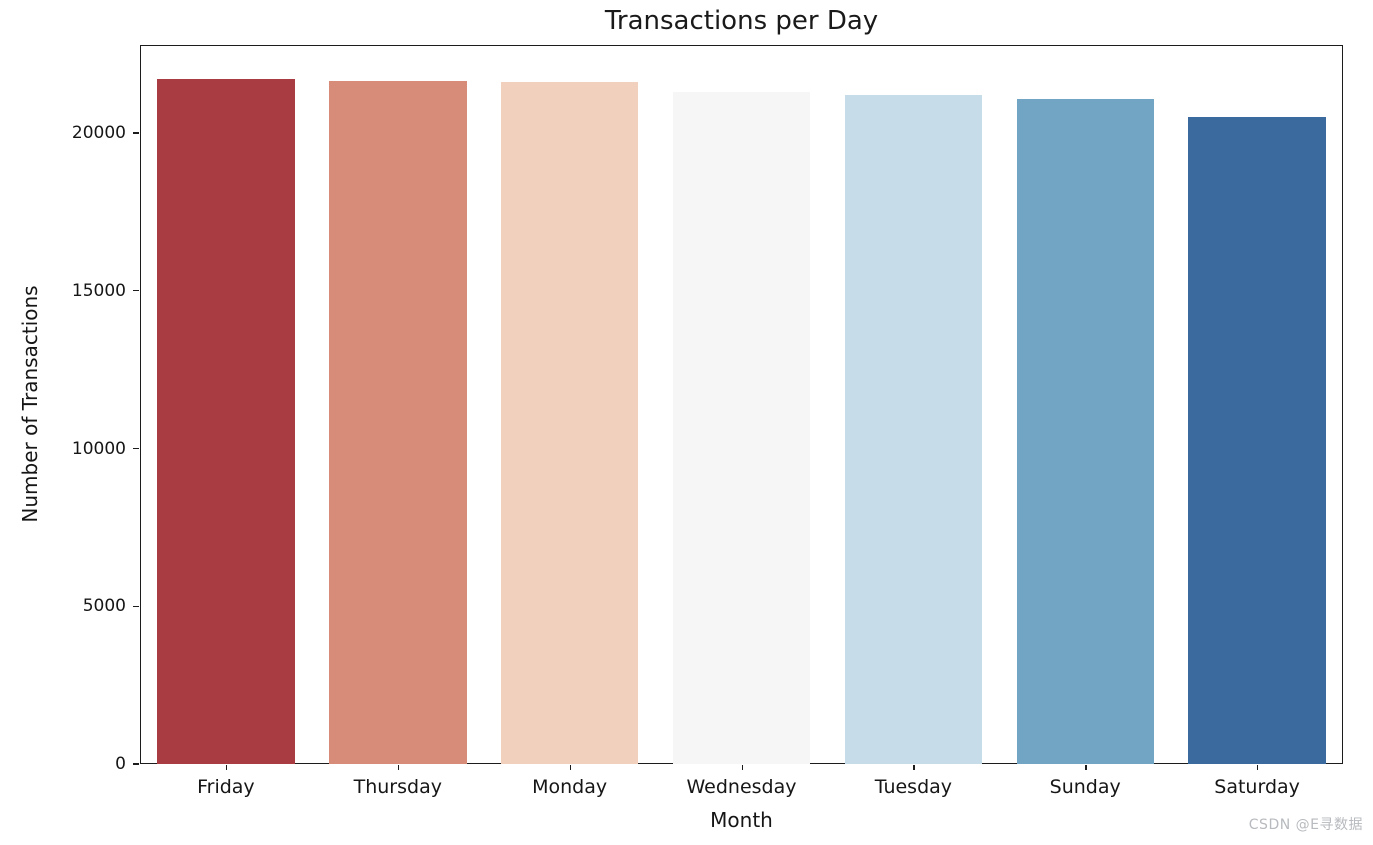 The image size is (1373, 845). I want to click on x-tick-label-thursday: Thursday, so click(397, 787).